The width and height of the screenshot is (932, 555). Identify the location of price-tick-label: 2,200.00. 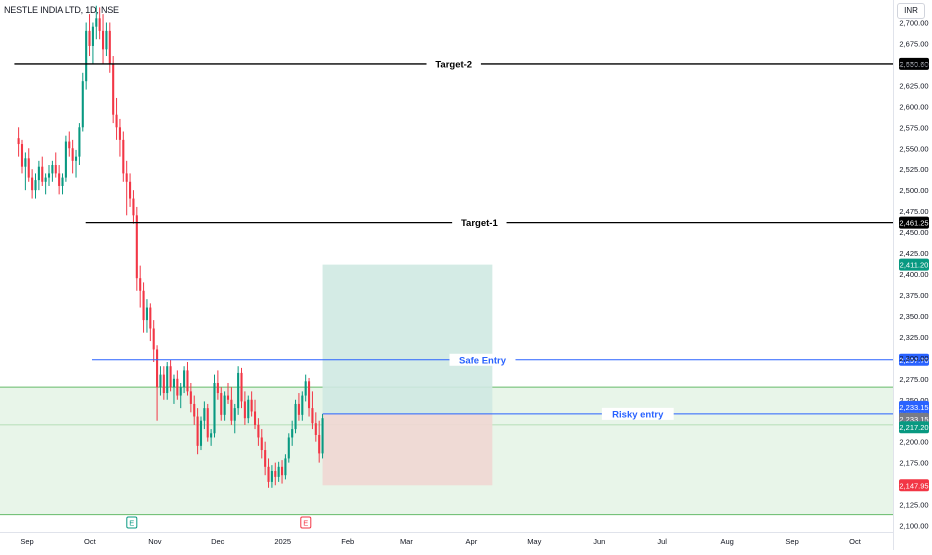
(913, 442).